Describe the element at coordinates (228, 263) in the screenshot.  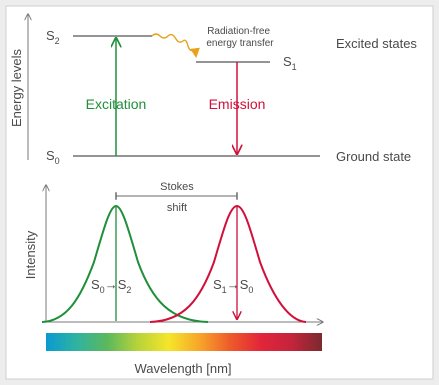
I see `emission-spectrum-curve` at that location.